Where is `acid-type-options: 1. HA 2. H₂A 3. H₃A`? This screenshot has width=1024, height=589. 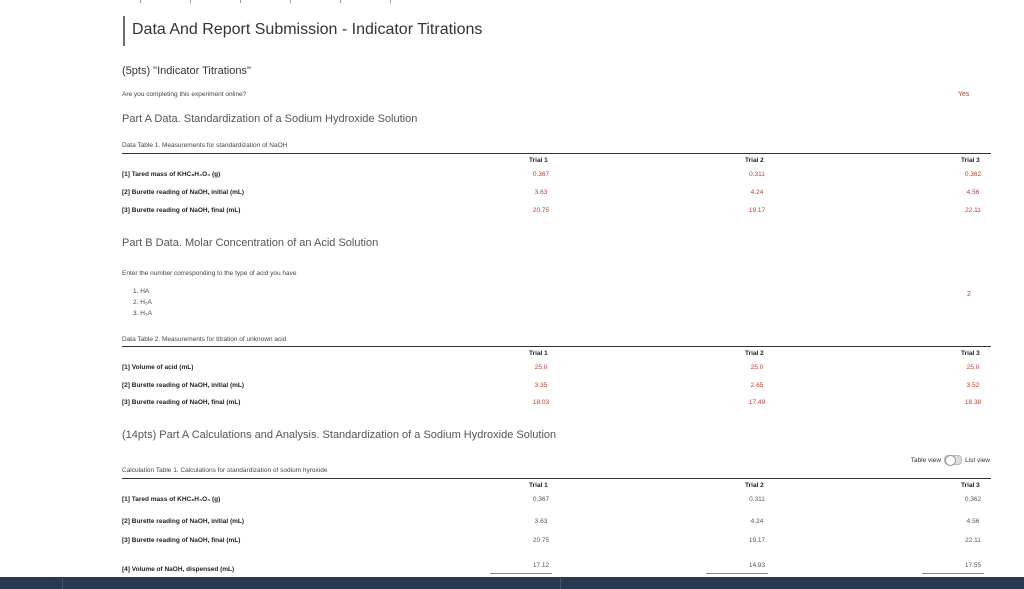
acid-type-options: 1. HA 2. H₂A 3. H₃A is located at coordinates (142, 302).